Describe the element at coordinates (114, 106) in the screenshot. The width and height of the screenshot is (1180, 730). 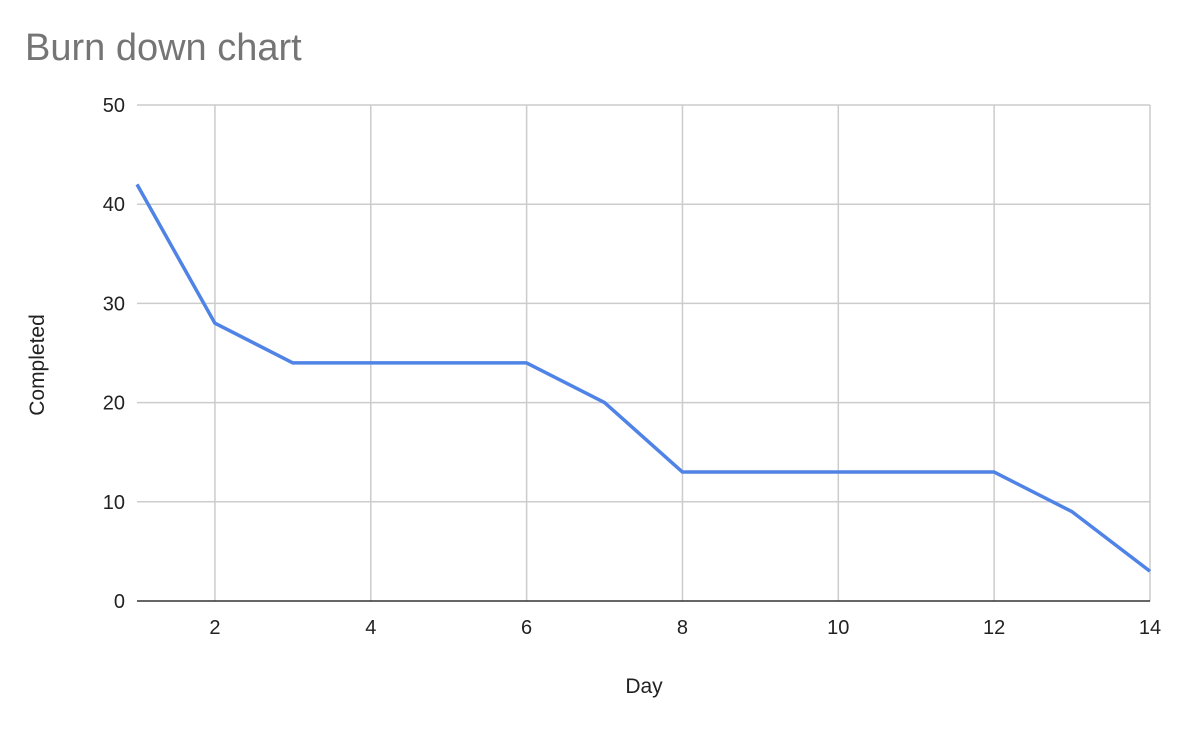
I see `y-tick-label: 50` at that location.